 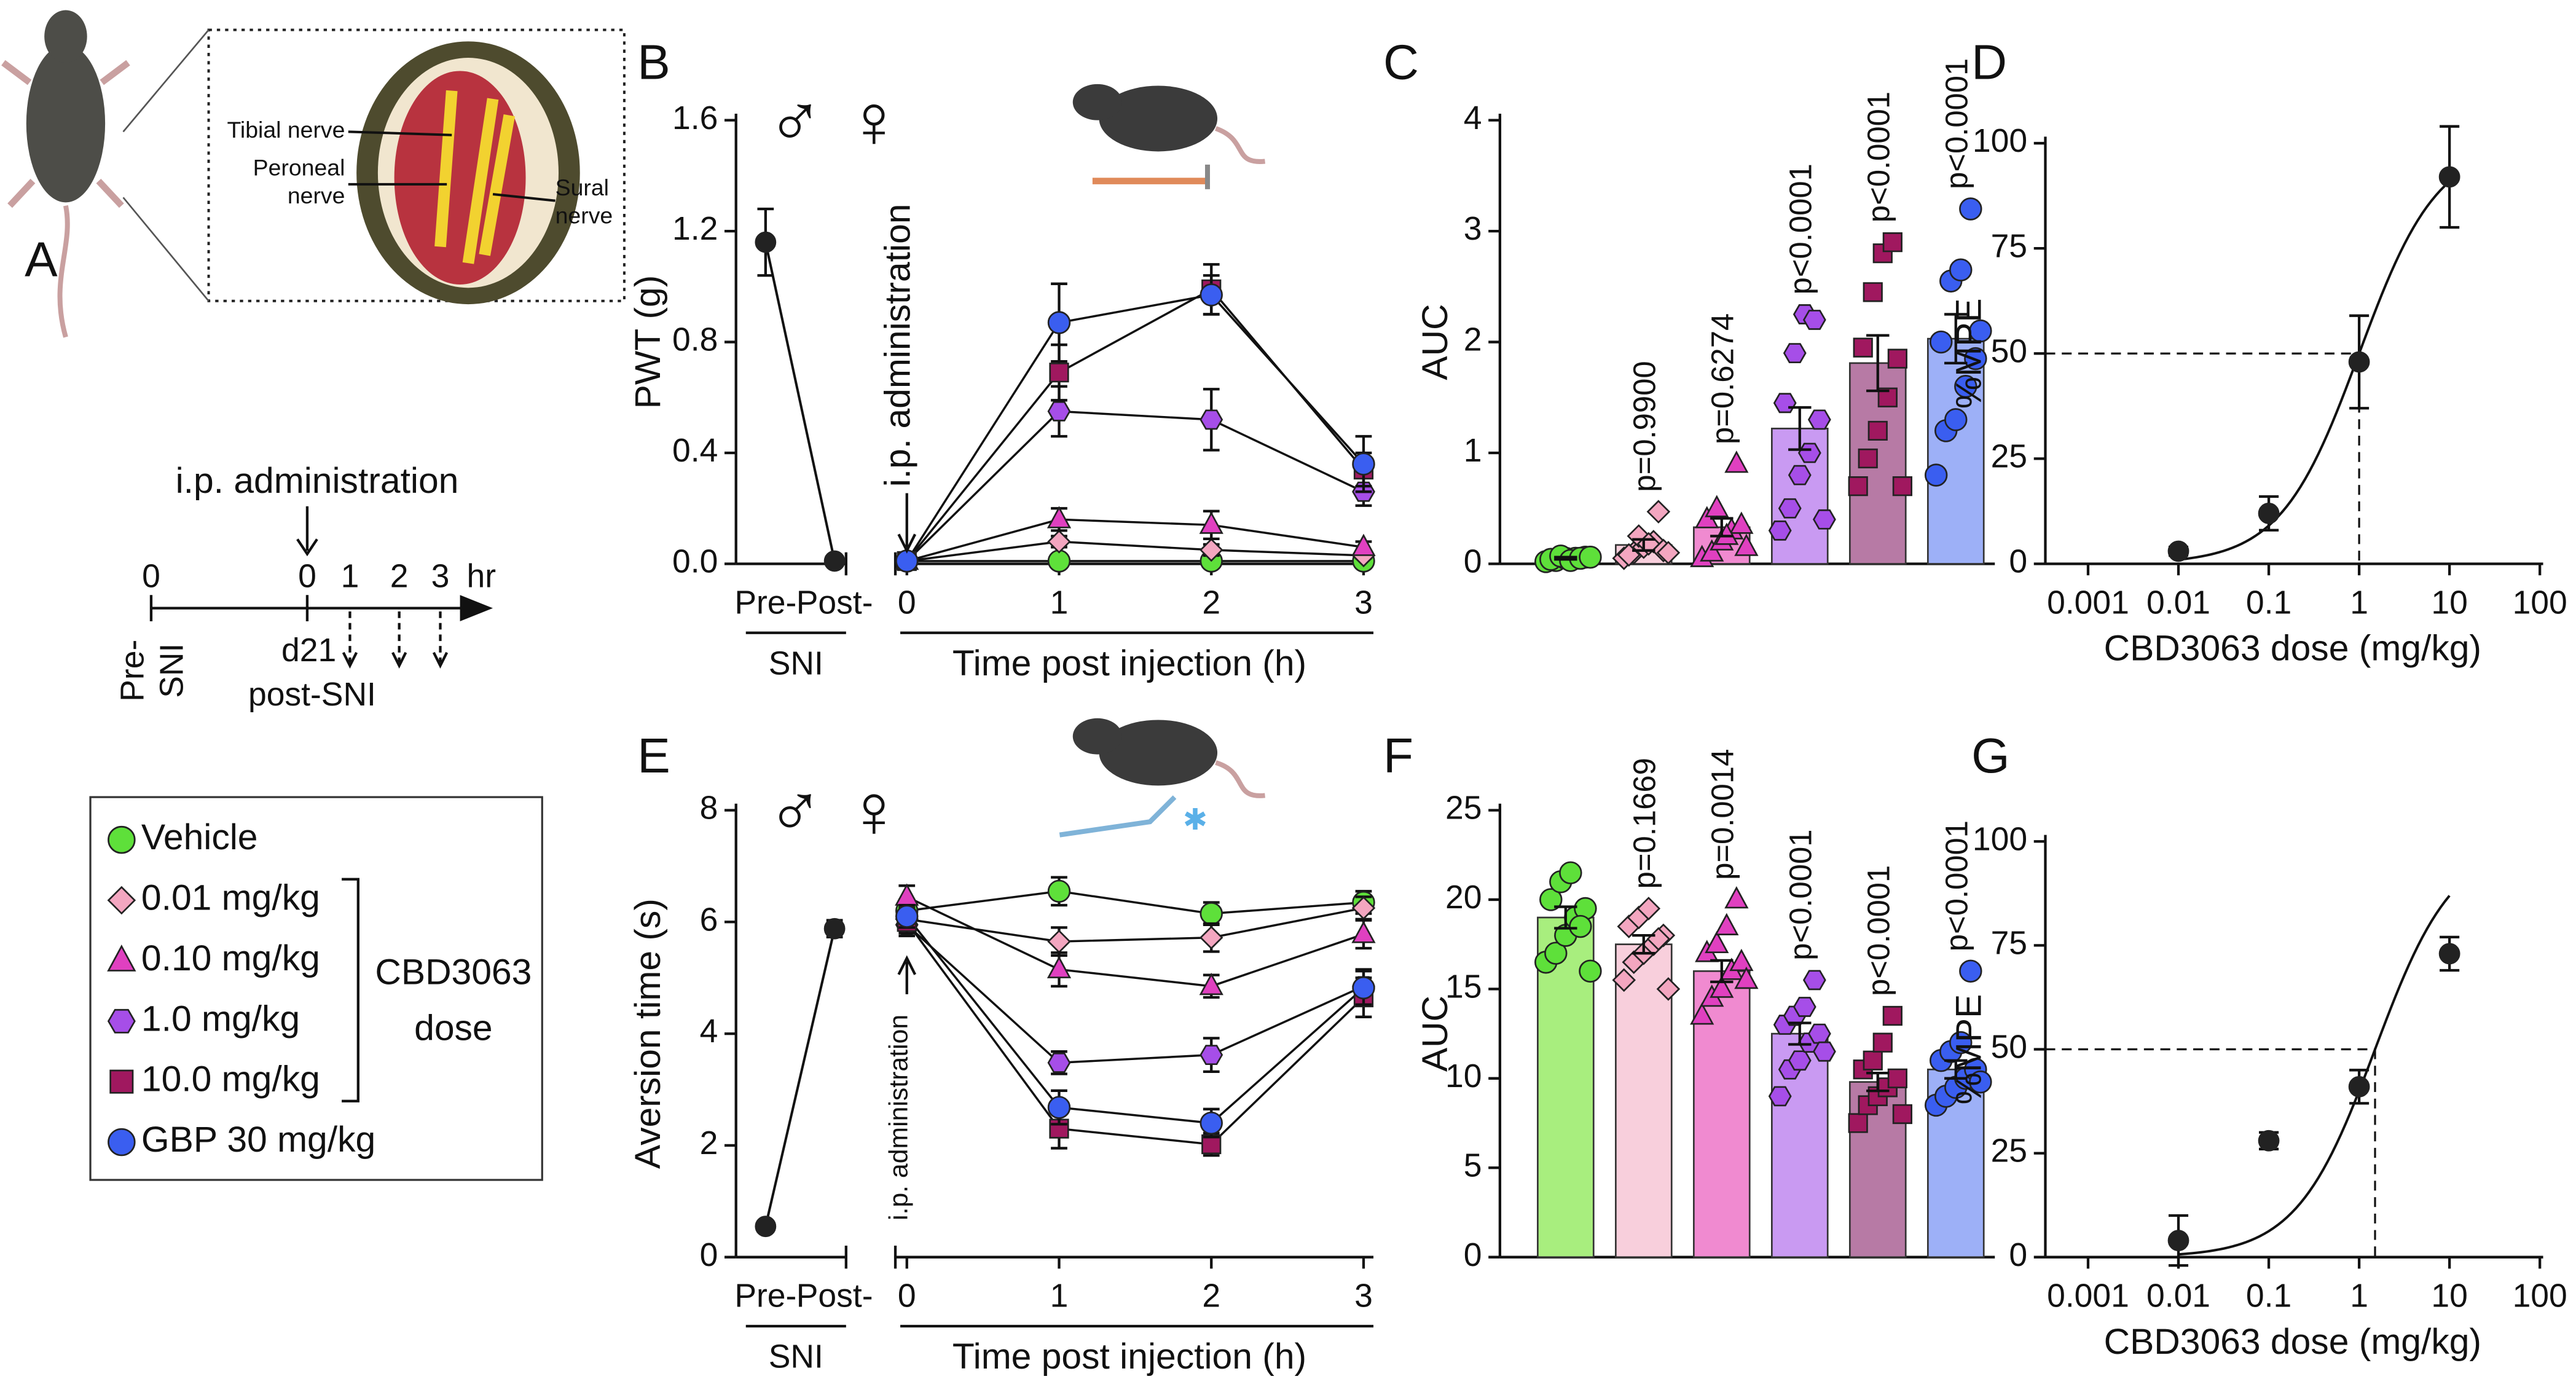 I want to click on sex-symbol: ♀, so click(x=874, y=121).